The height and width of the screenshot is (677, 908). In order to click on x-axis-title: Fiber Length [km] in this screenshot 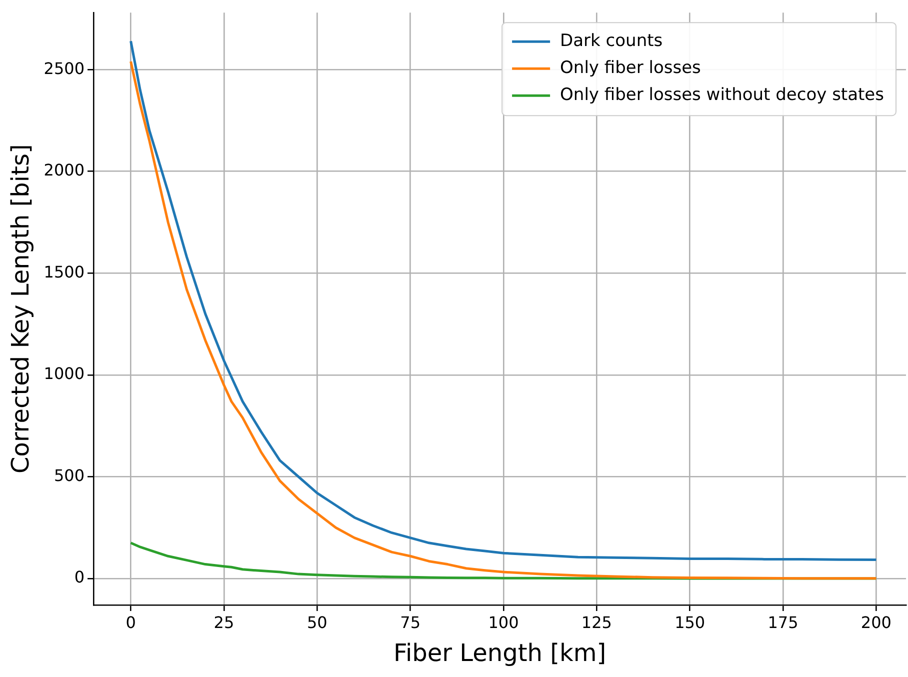, I will do `click(499, 652)`.